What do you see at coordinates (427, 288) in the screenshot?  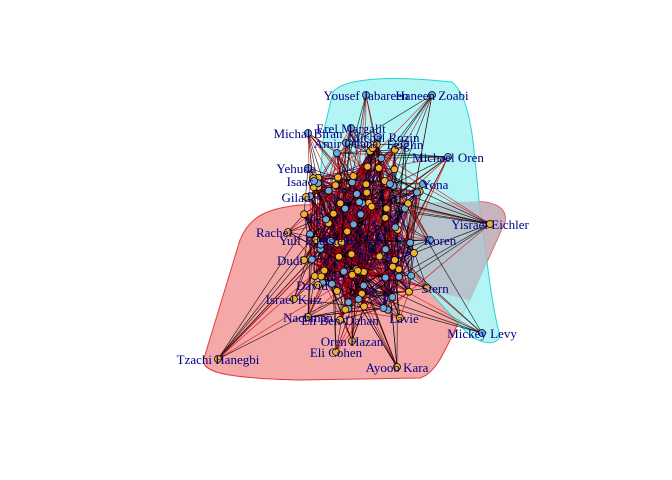 I see `node-stern` at bounding box center [427, 288].